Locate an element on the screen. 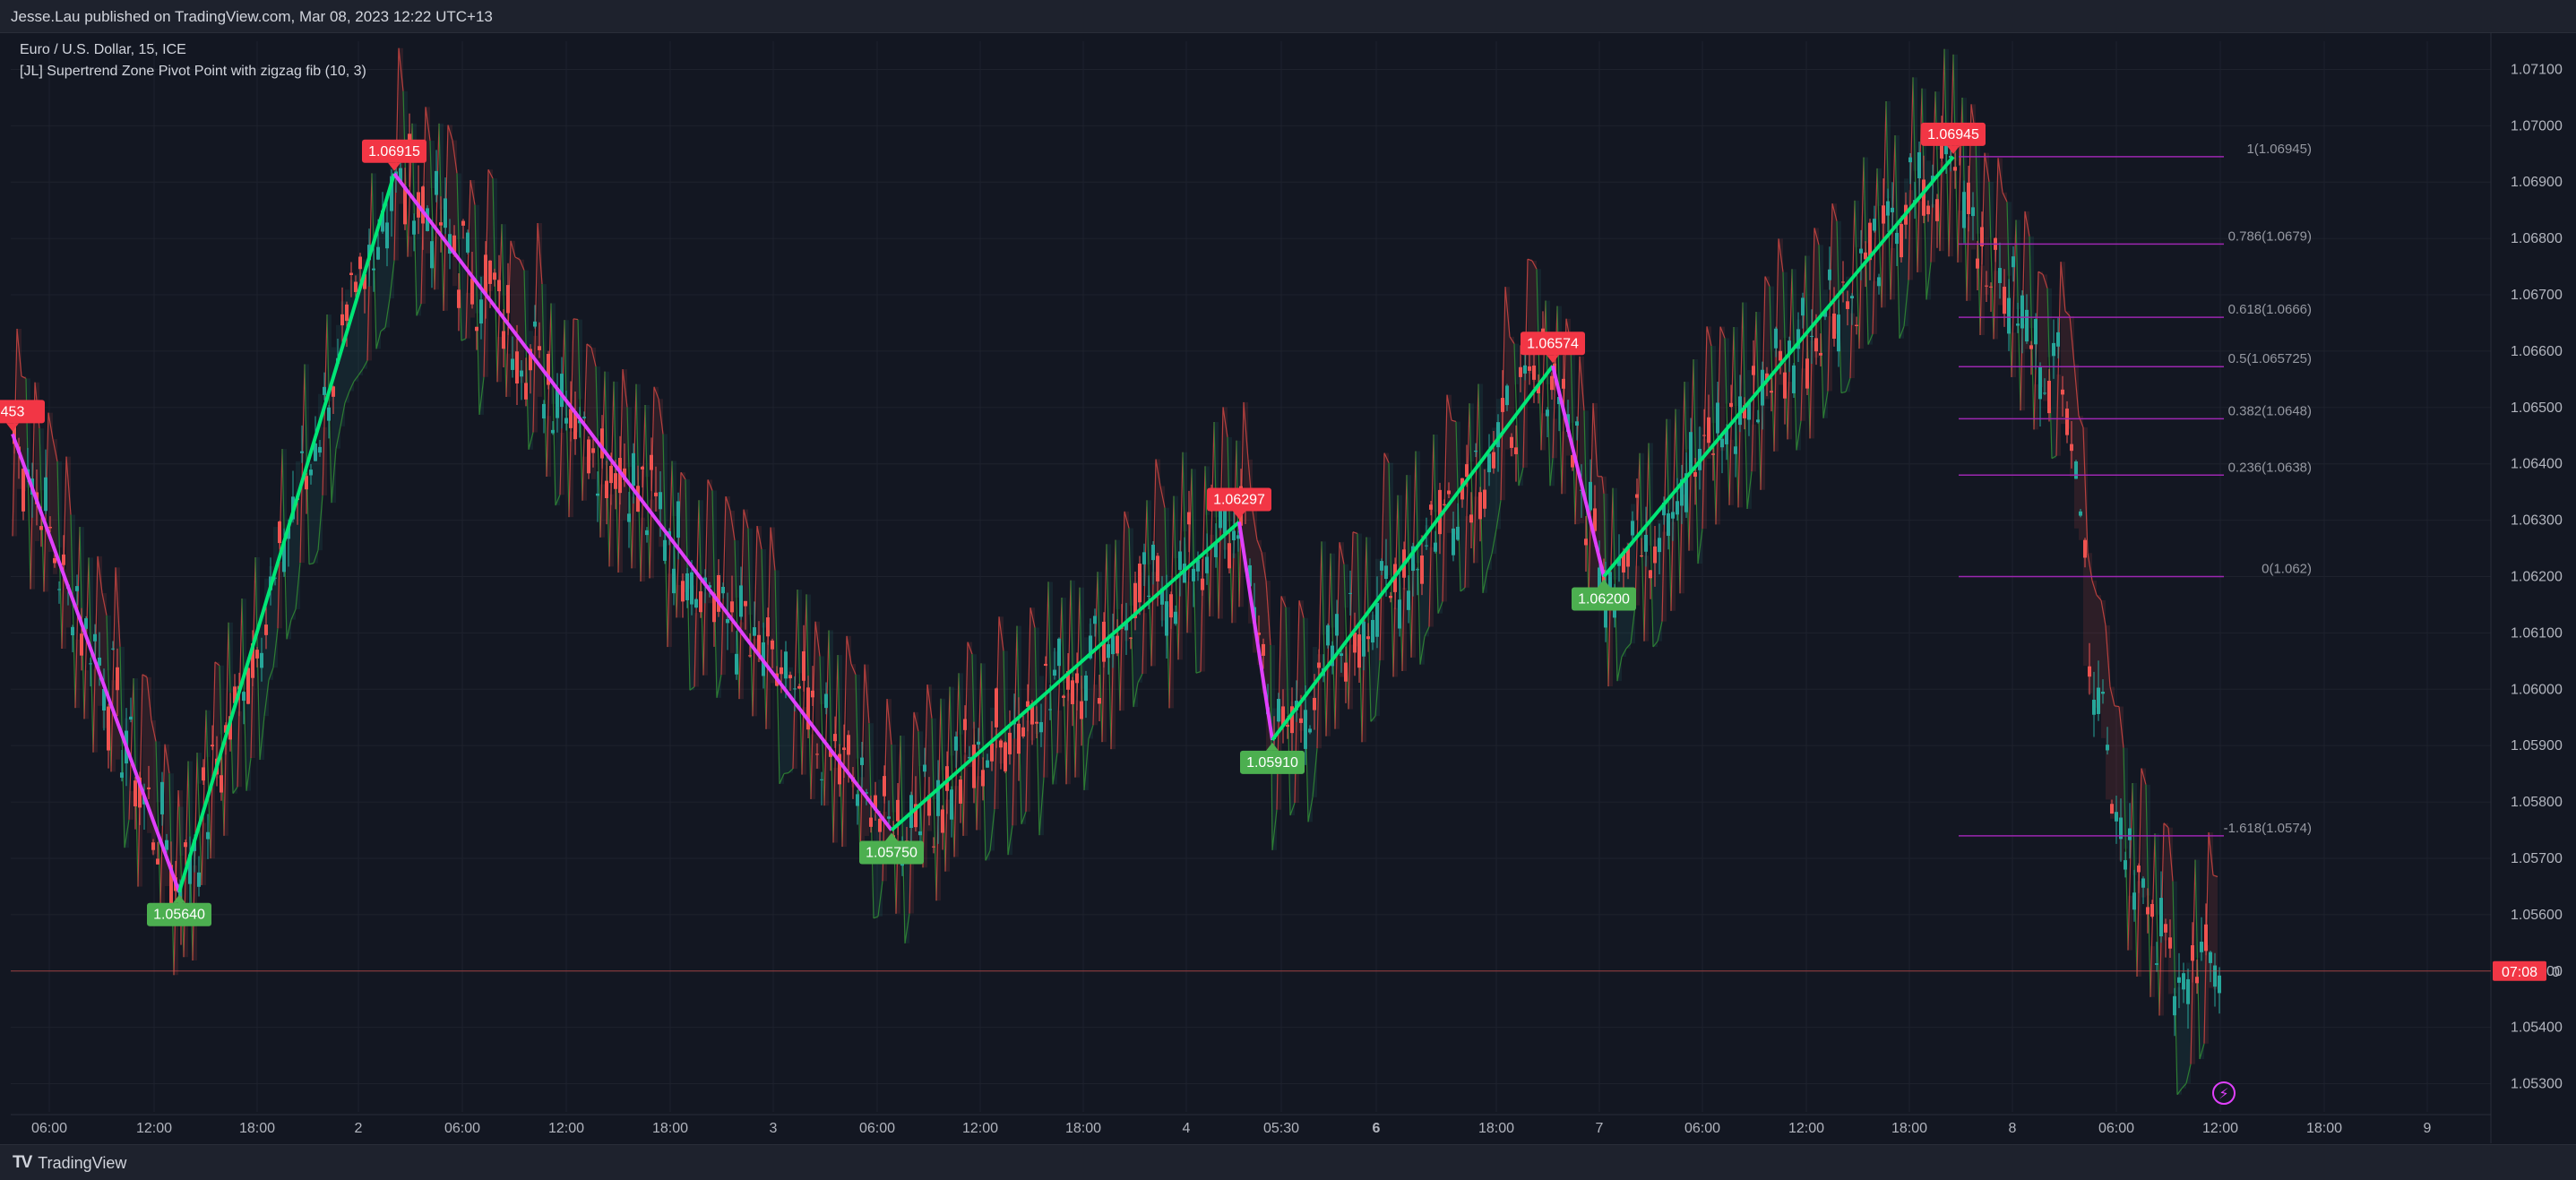  x-tick-label: 12:00 is located at coordinates (566, 1128).